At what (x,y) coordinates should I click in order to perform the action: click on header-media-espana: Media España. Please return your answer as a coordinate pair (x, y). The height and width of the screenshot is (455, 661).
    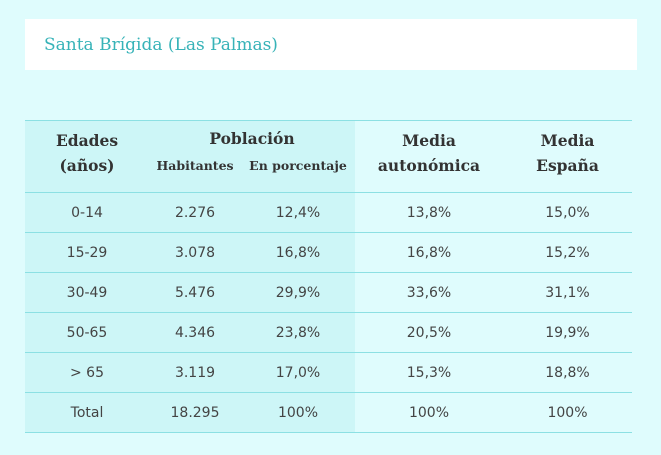
    Looking at the image, I should click on (567, 156).